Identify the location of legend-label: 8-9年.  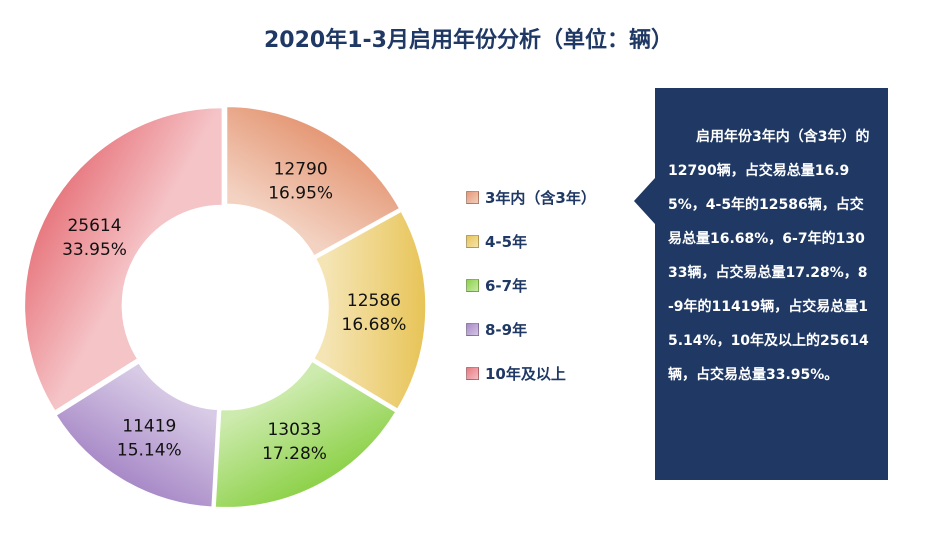
(506, 329).